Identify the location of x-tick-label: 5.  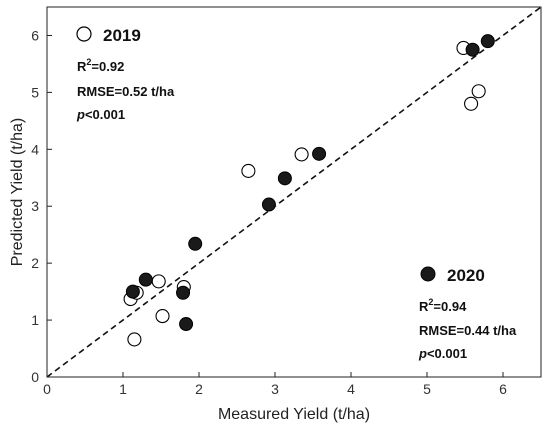
(427, 389).